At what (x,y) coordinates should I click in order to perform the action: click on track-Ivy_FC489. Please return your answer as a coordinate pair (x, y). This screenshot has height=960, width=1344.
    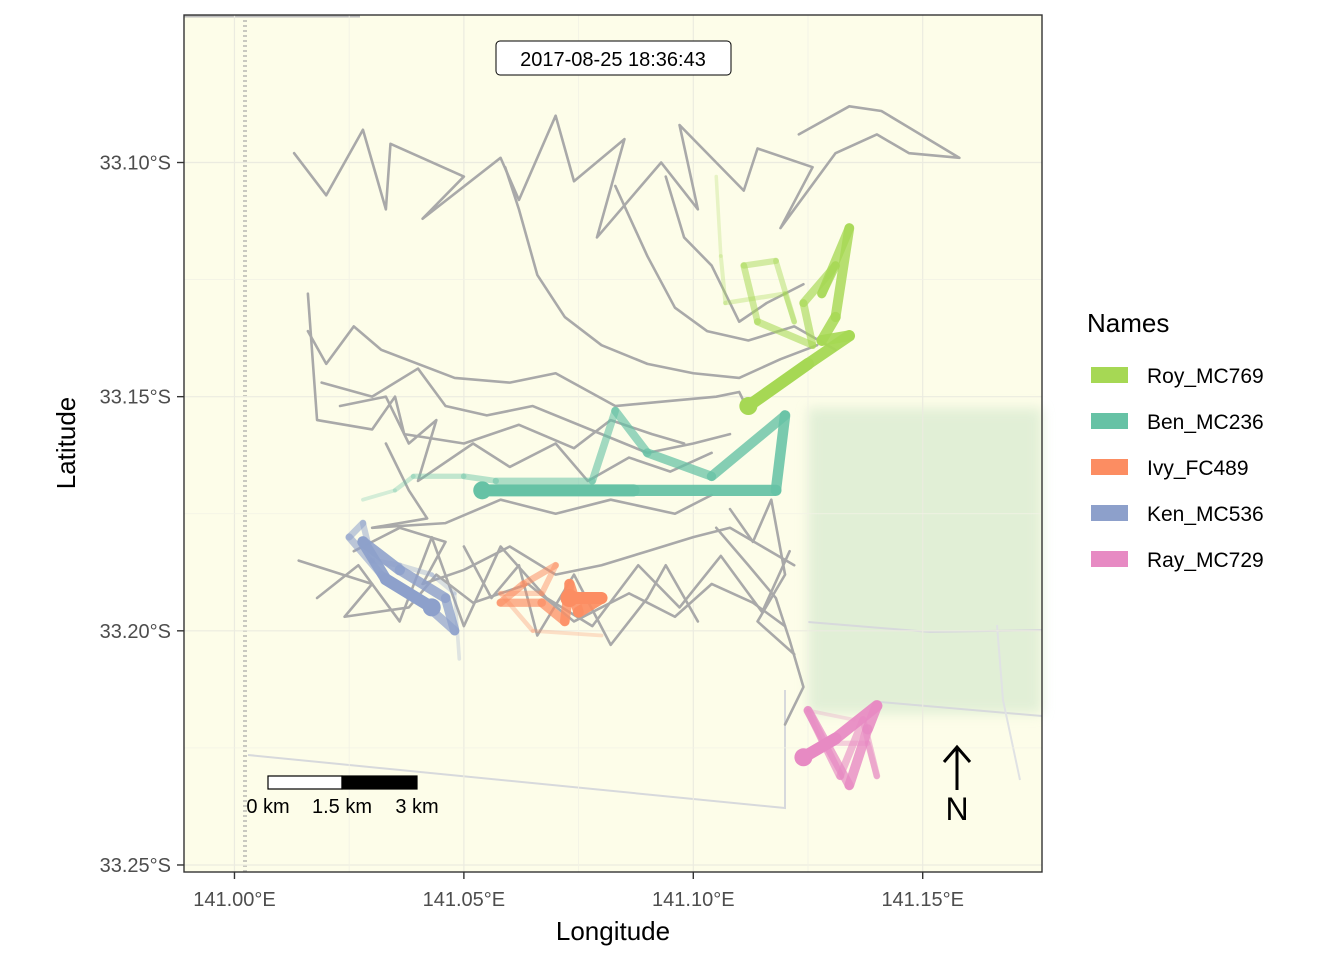
    Looking at the image, I should click on (552, 599).